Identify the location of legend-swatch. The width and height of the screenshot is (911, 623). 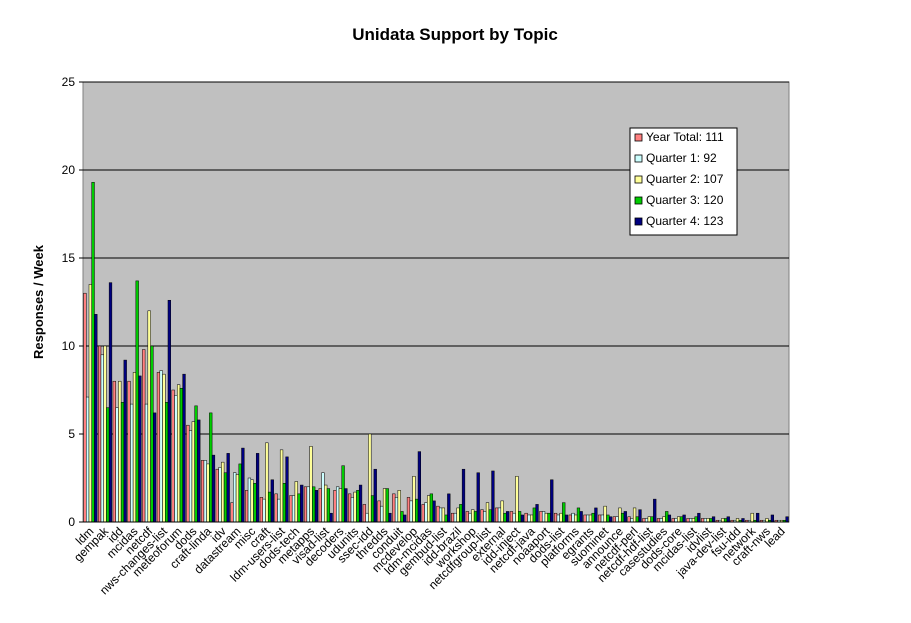
(638, 137).